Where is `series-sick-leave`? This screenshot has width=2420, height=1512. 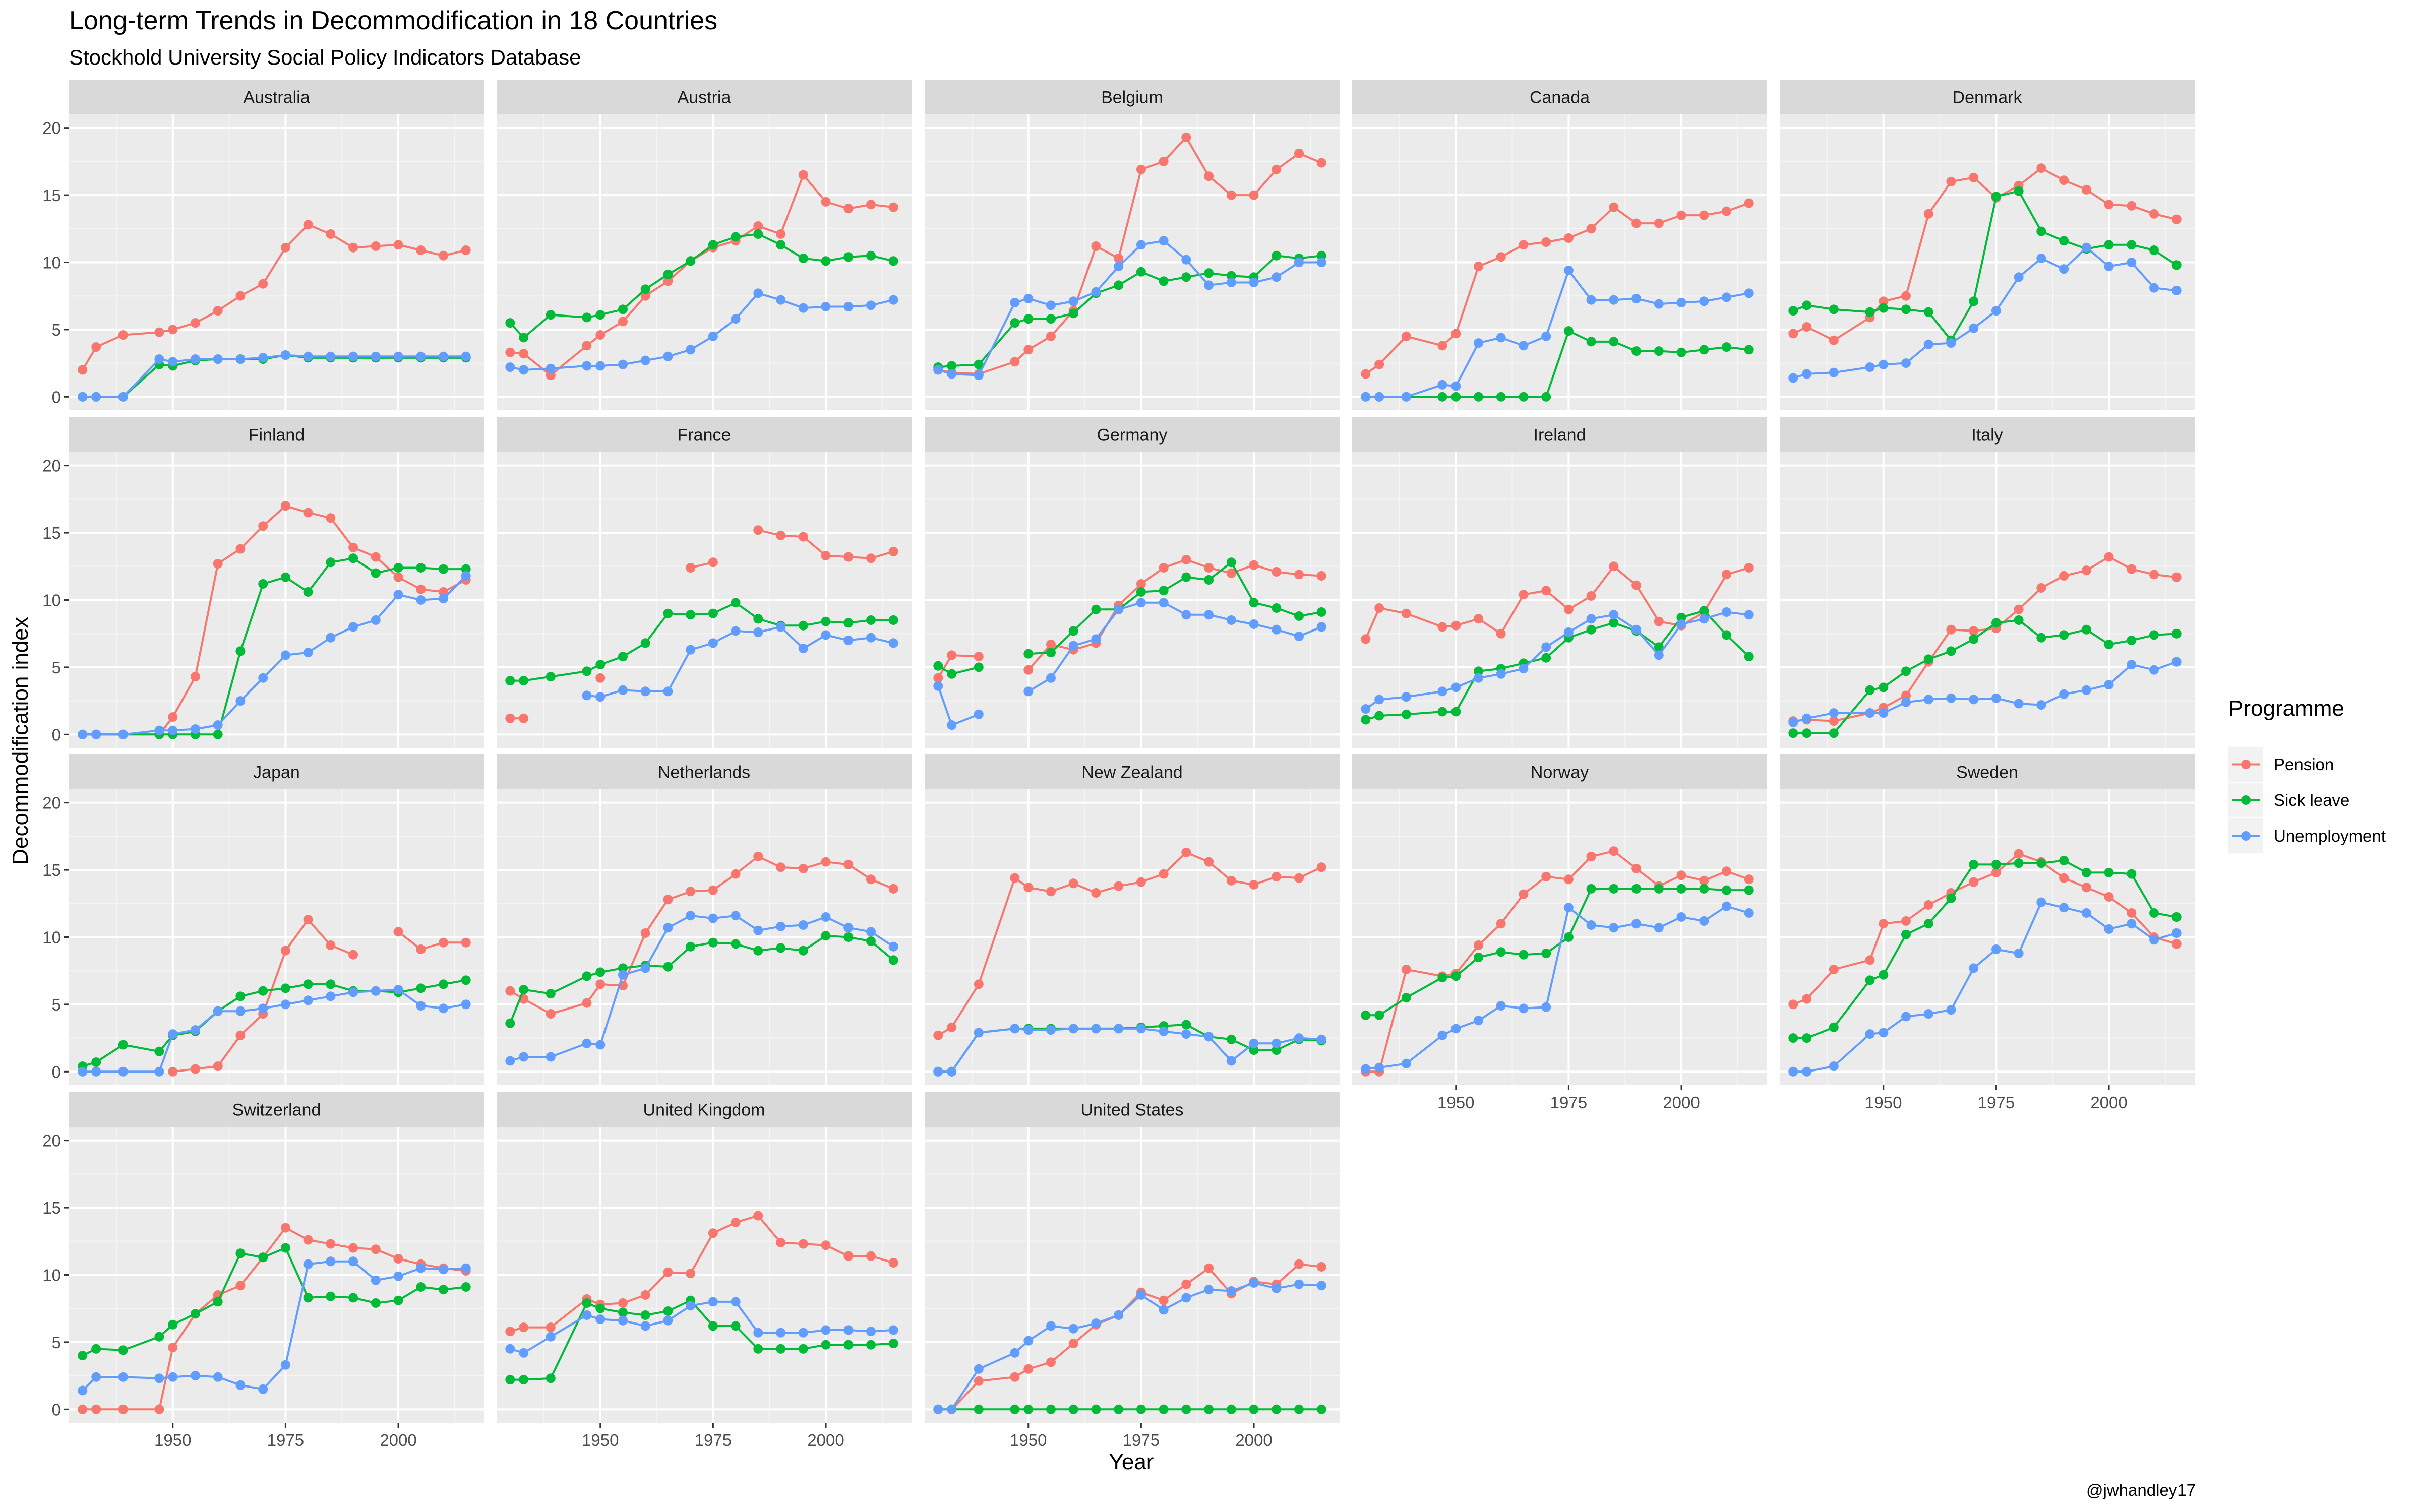 series-sick-leave is located at coordinates (701, 1340).